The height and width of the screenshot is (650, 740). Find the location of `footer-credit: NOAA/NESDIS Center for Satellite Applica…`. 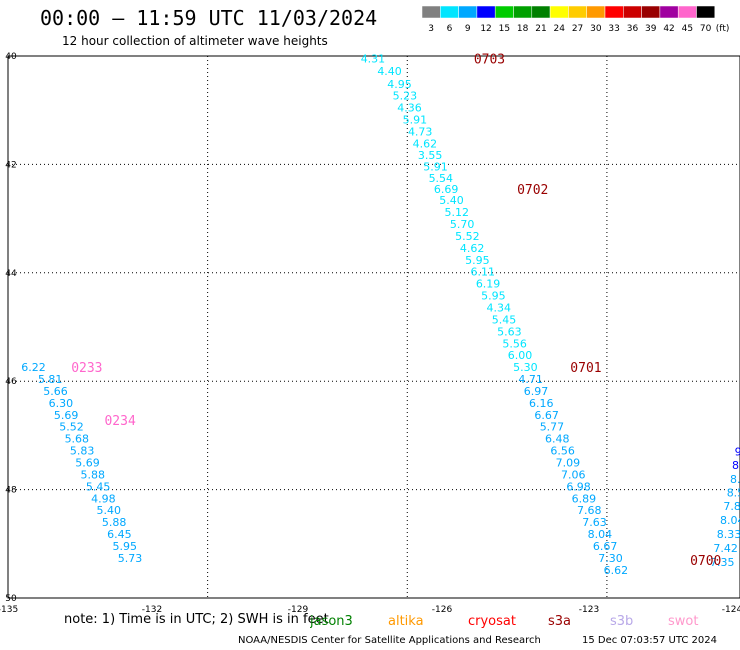

footer-credit: NOAA/NESDIS Center for Satellite Applica… is located at coordinates (389, 640).